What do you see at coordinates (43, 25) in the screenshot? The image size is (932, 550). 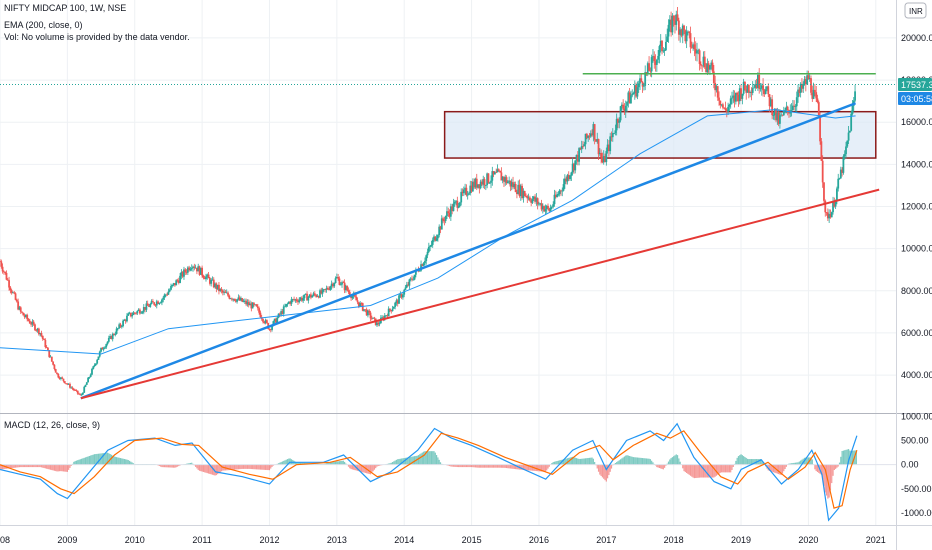 I see `ema-legend: EMA (200, close, 0)` at bounding box center [43, 25].